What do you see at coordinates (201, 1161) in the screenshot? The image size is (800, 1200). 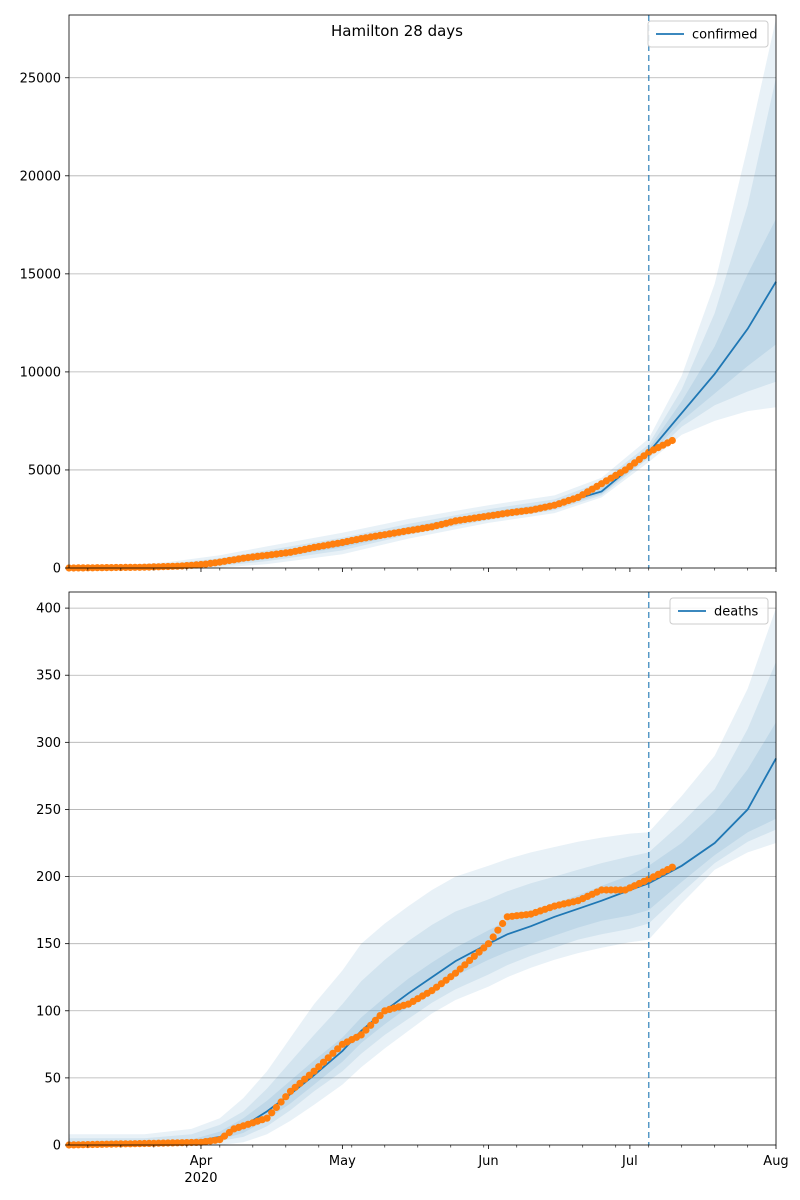 I see `x-tick-label: Apr` at bounding box center [201, 1161].